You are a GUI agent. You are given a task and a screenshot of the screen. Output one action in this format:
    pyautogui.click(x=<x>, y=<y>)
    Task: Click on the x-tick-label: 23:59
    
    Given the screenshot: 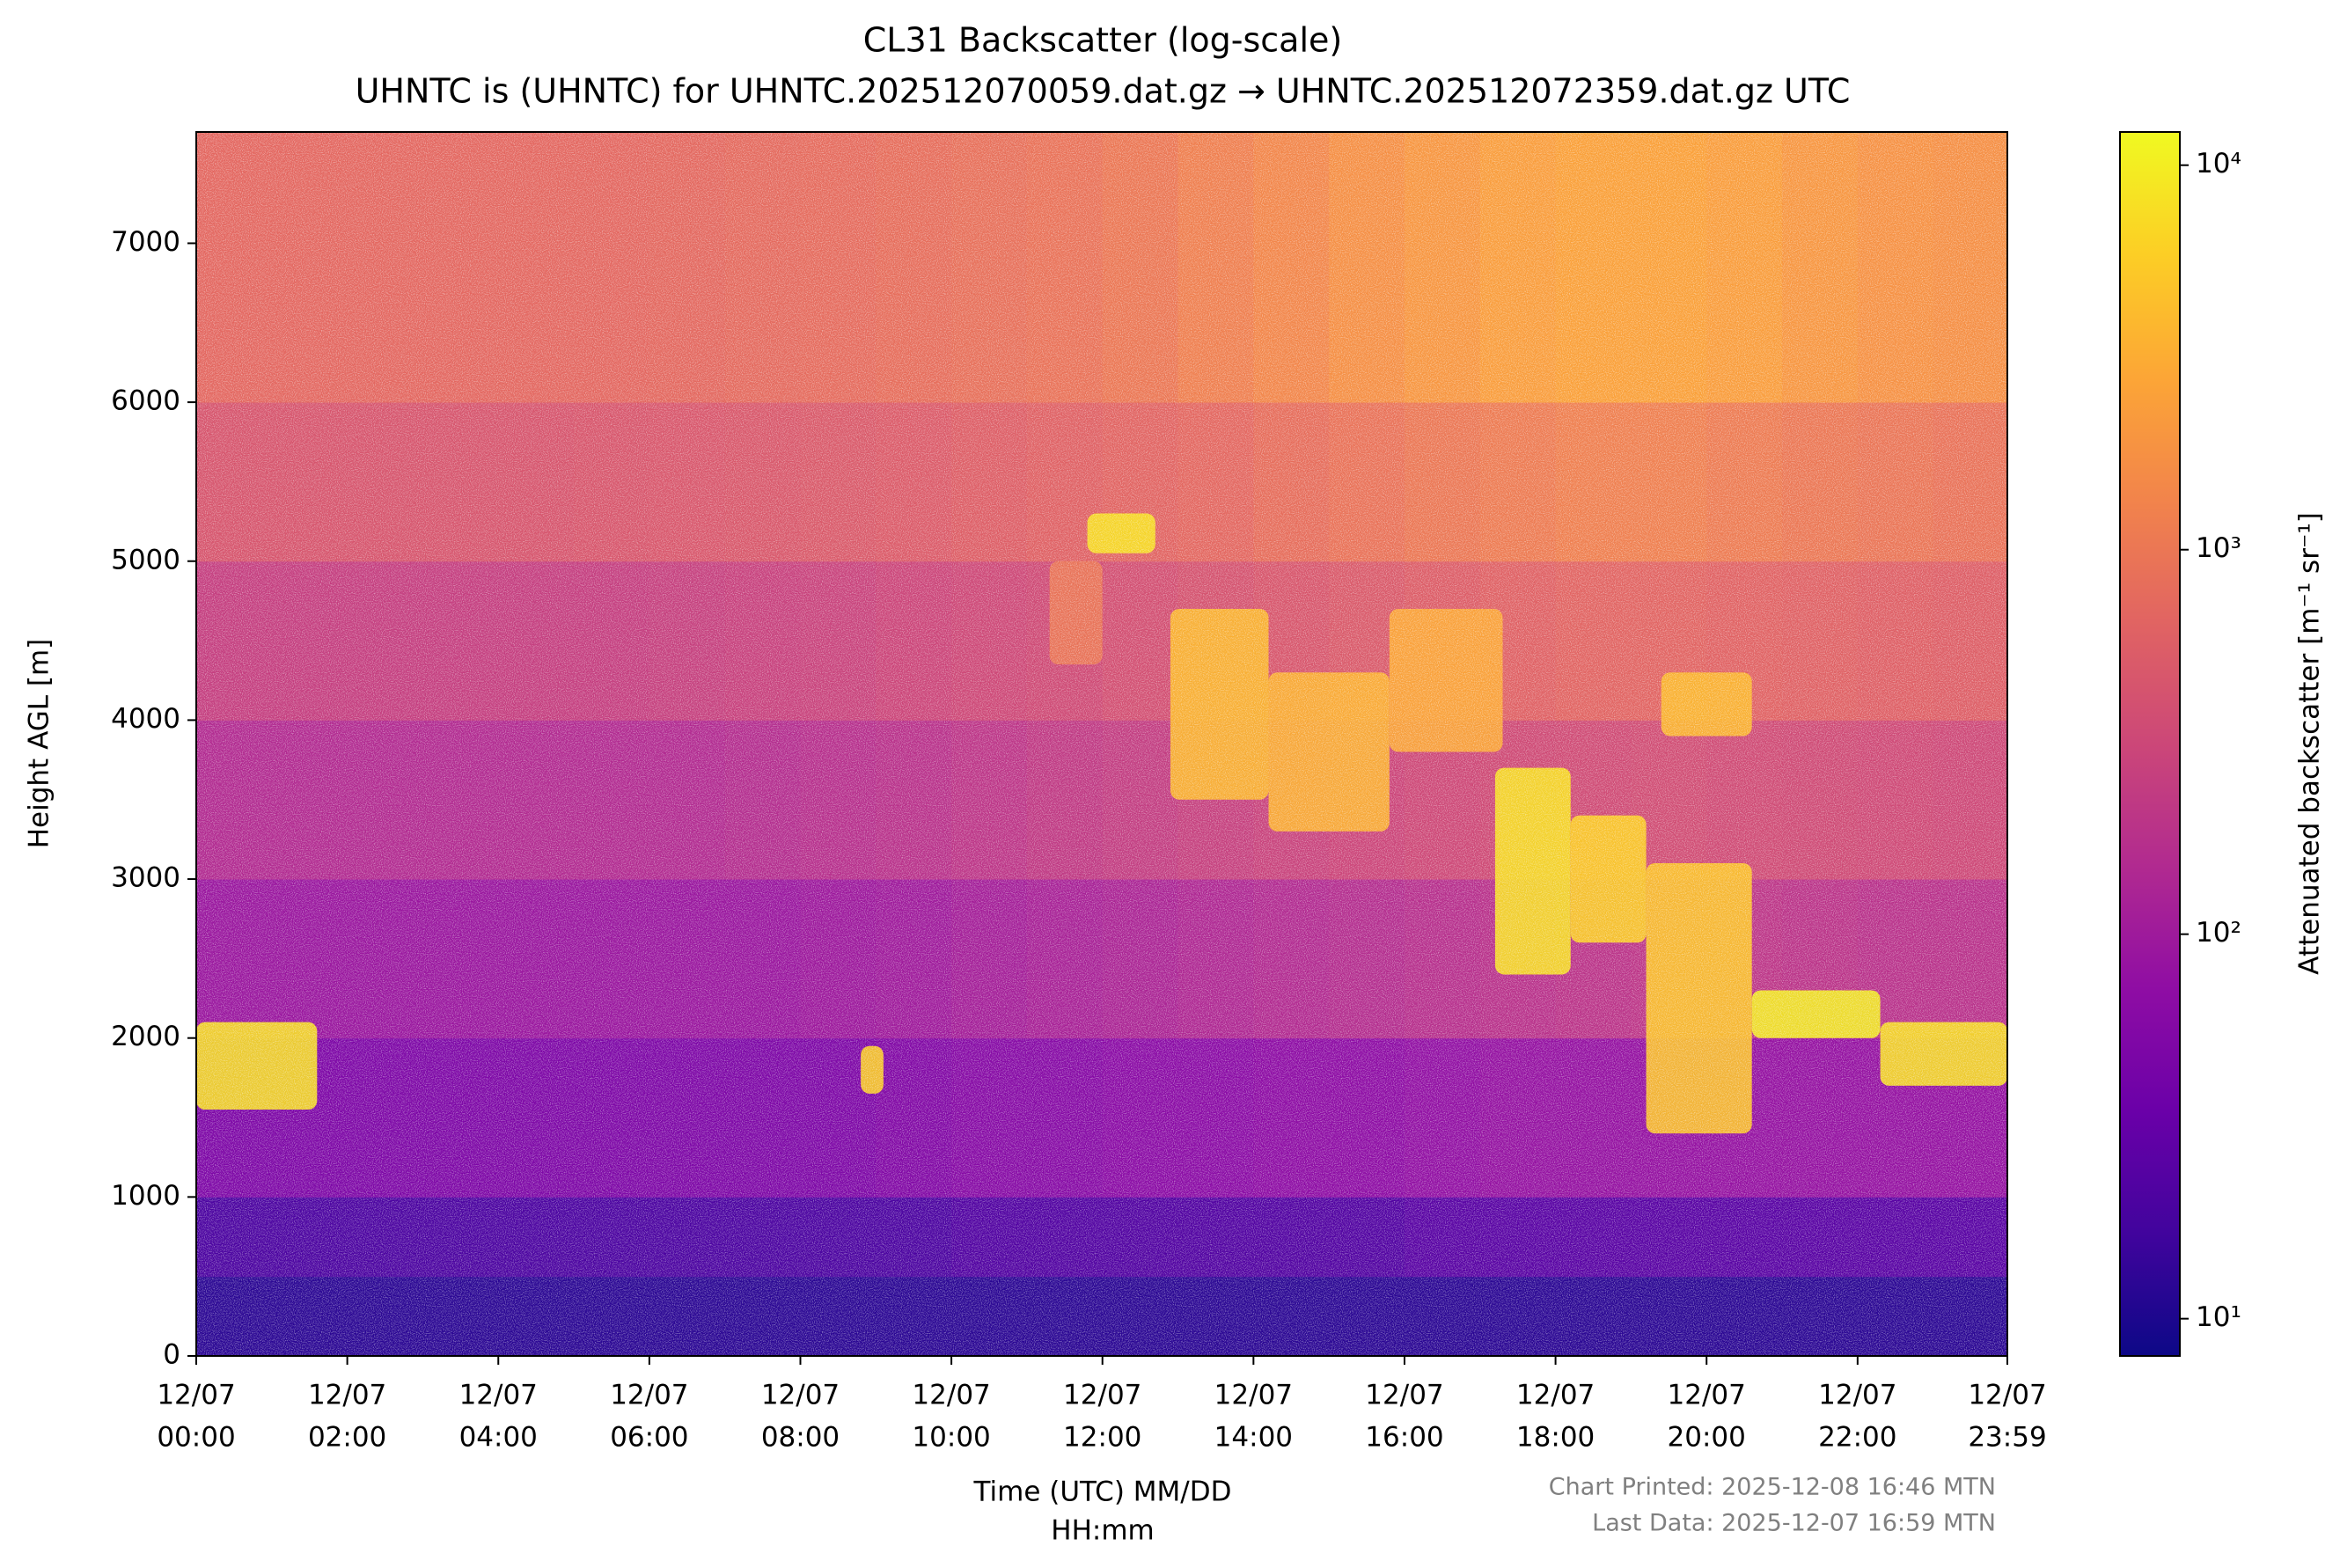 What is the action you would take?
    pyautogui.click(x=2007, y=1438)
    